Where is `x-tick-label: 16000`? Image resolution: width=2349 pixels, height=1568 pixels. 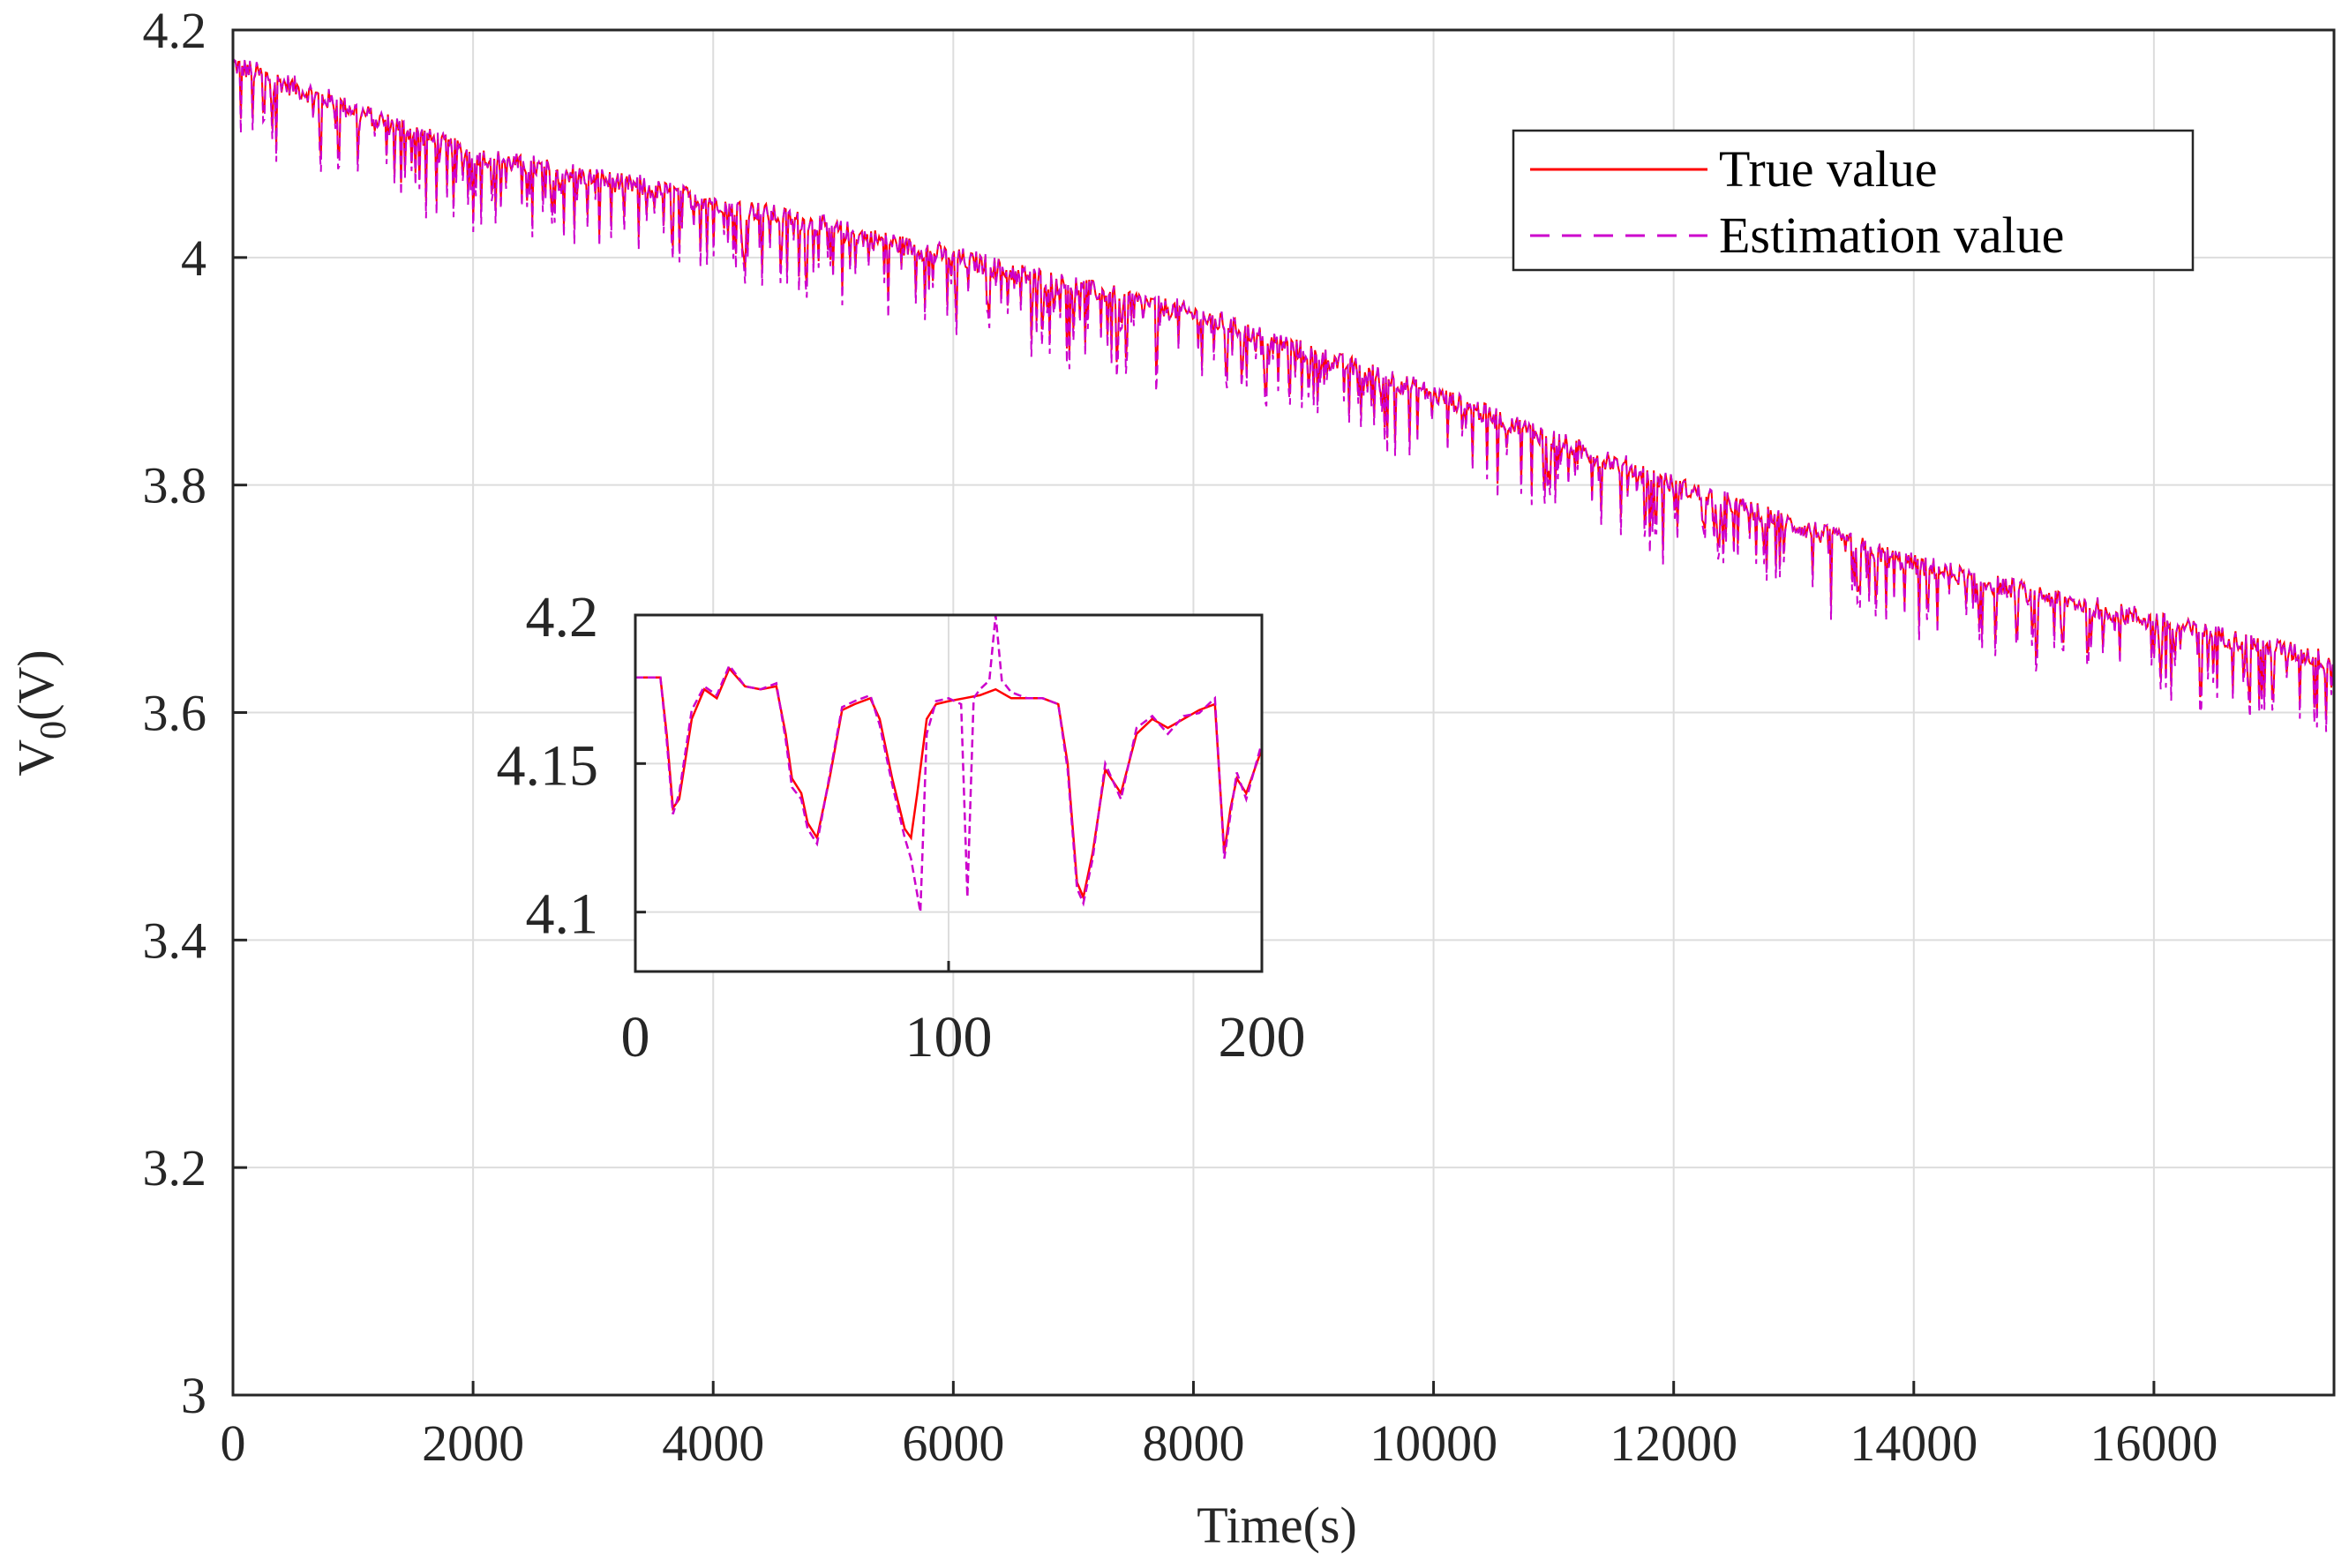 x-tick-label: 16000 is located at coordinates (2154, 1443).